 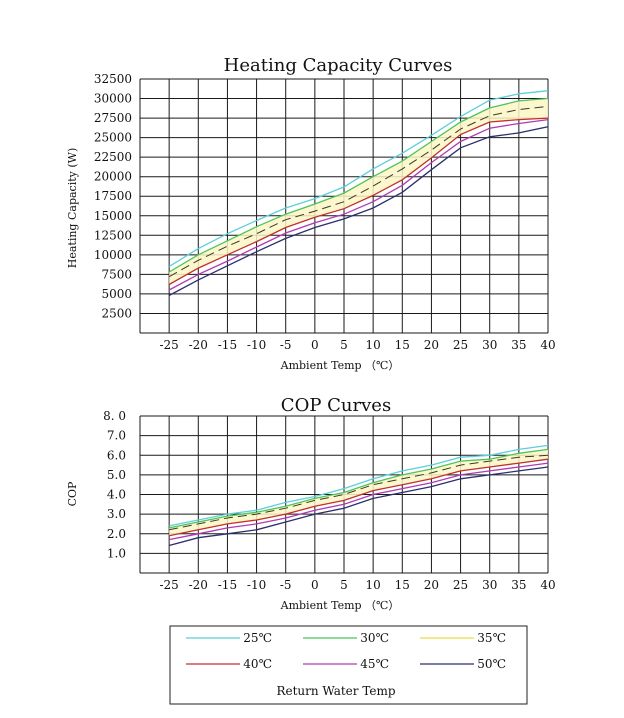 What do you see at coordinates (338, 65) in the screenshot?
I see `heating-chart-title: Heating Capacity Curves` at bounding box center [338, 65].